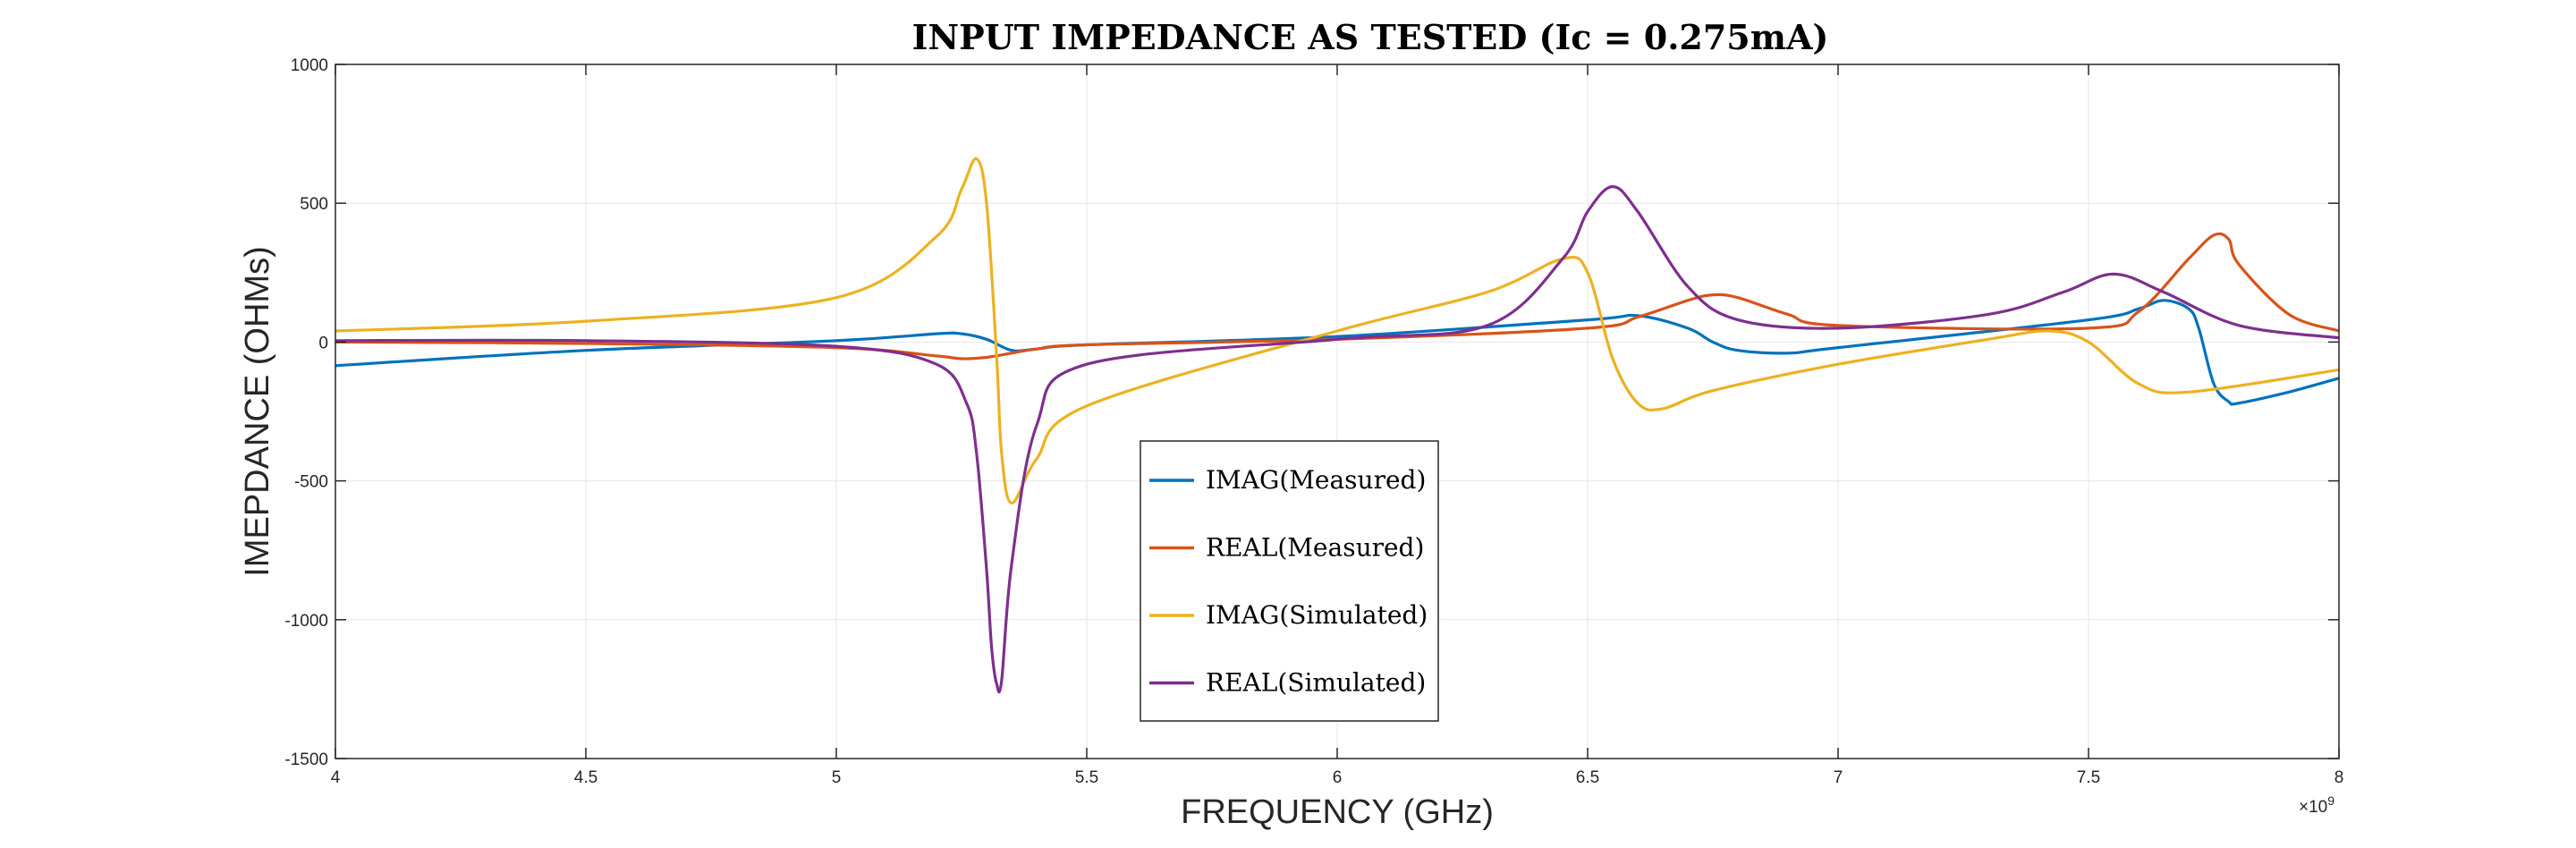 The height and width of the screenshot is (848, 2576). I want to click on x-tick-label: 6.5, so click(1587, 777).